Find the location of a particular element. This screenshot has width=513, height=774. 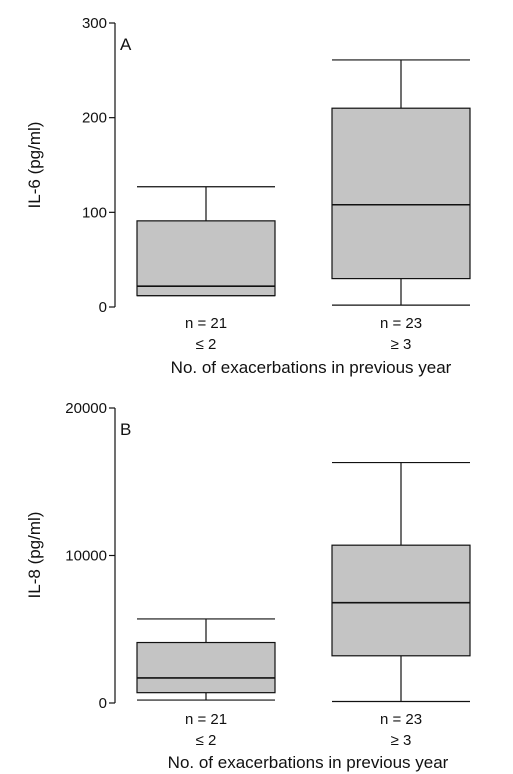

y-tick-label: 100 is located at coordinates (94, 212).